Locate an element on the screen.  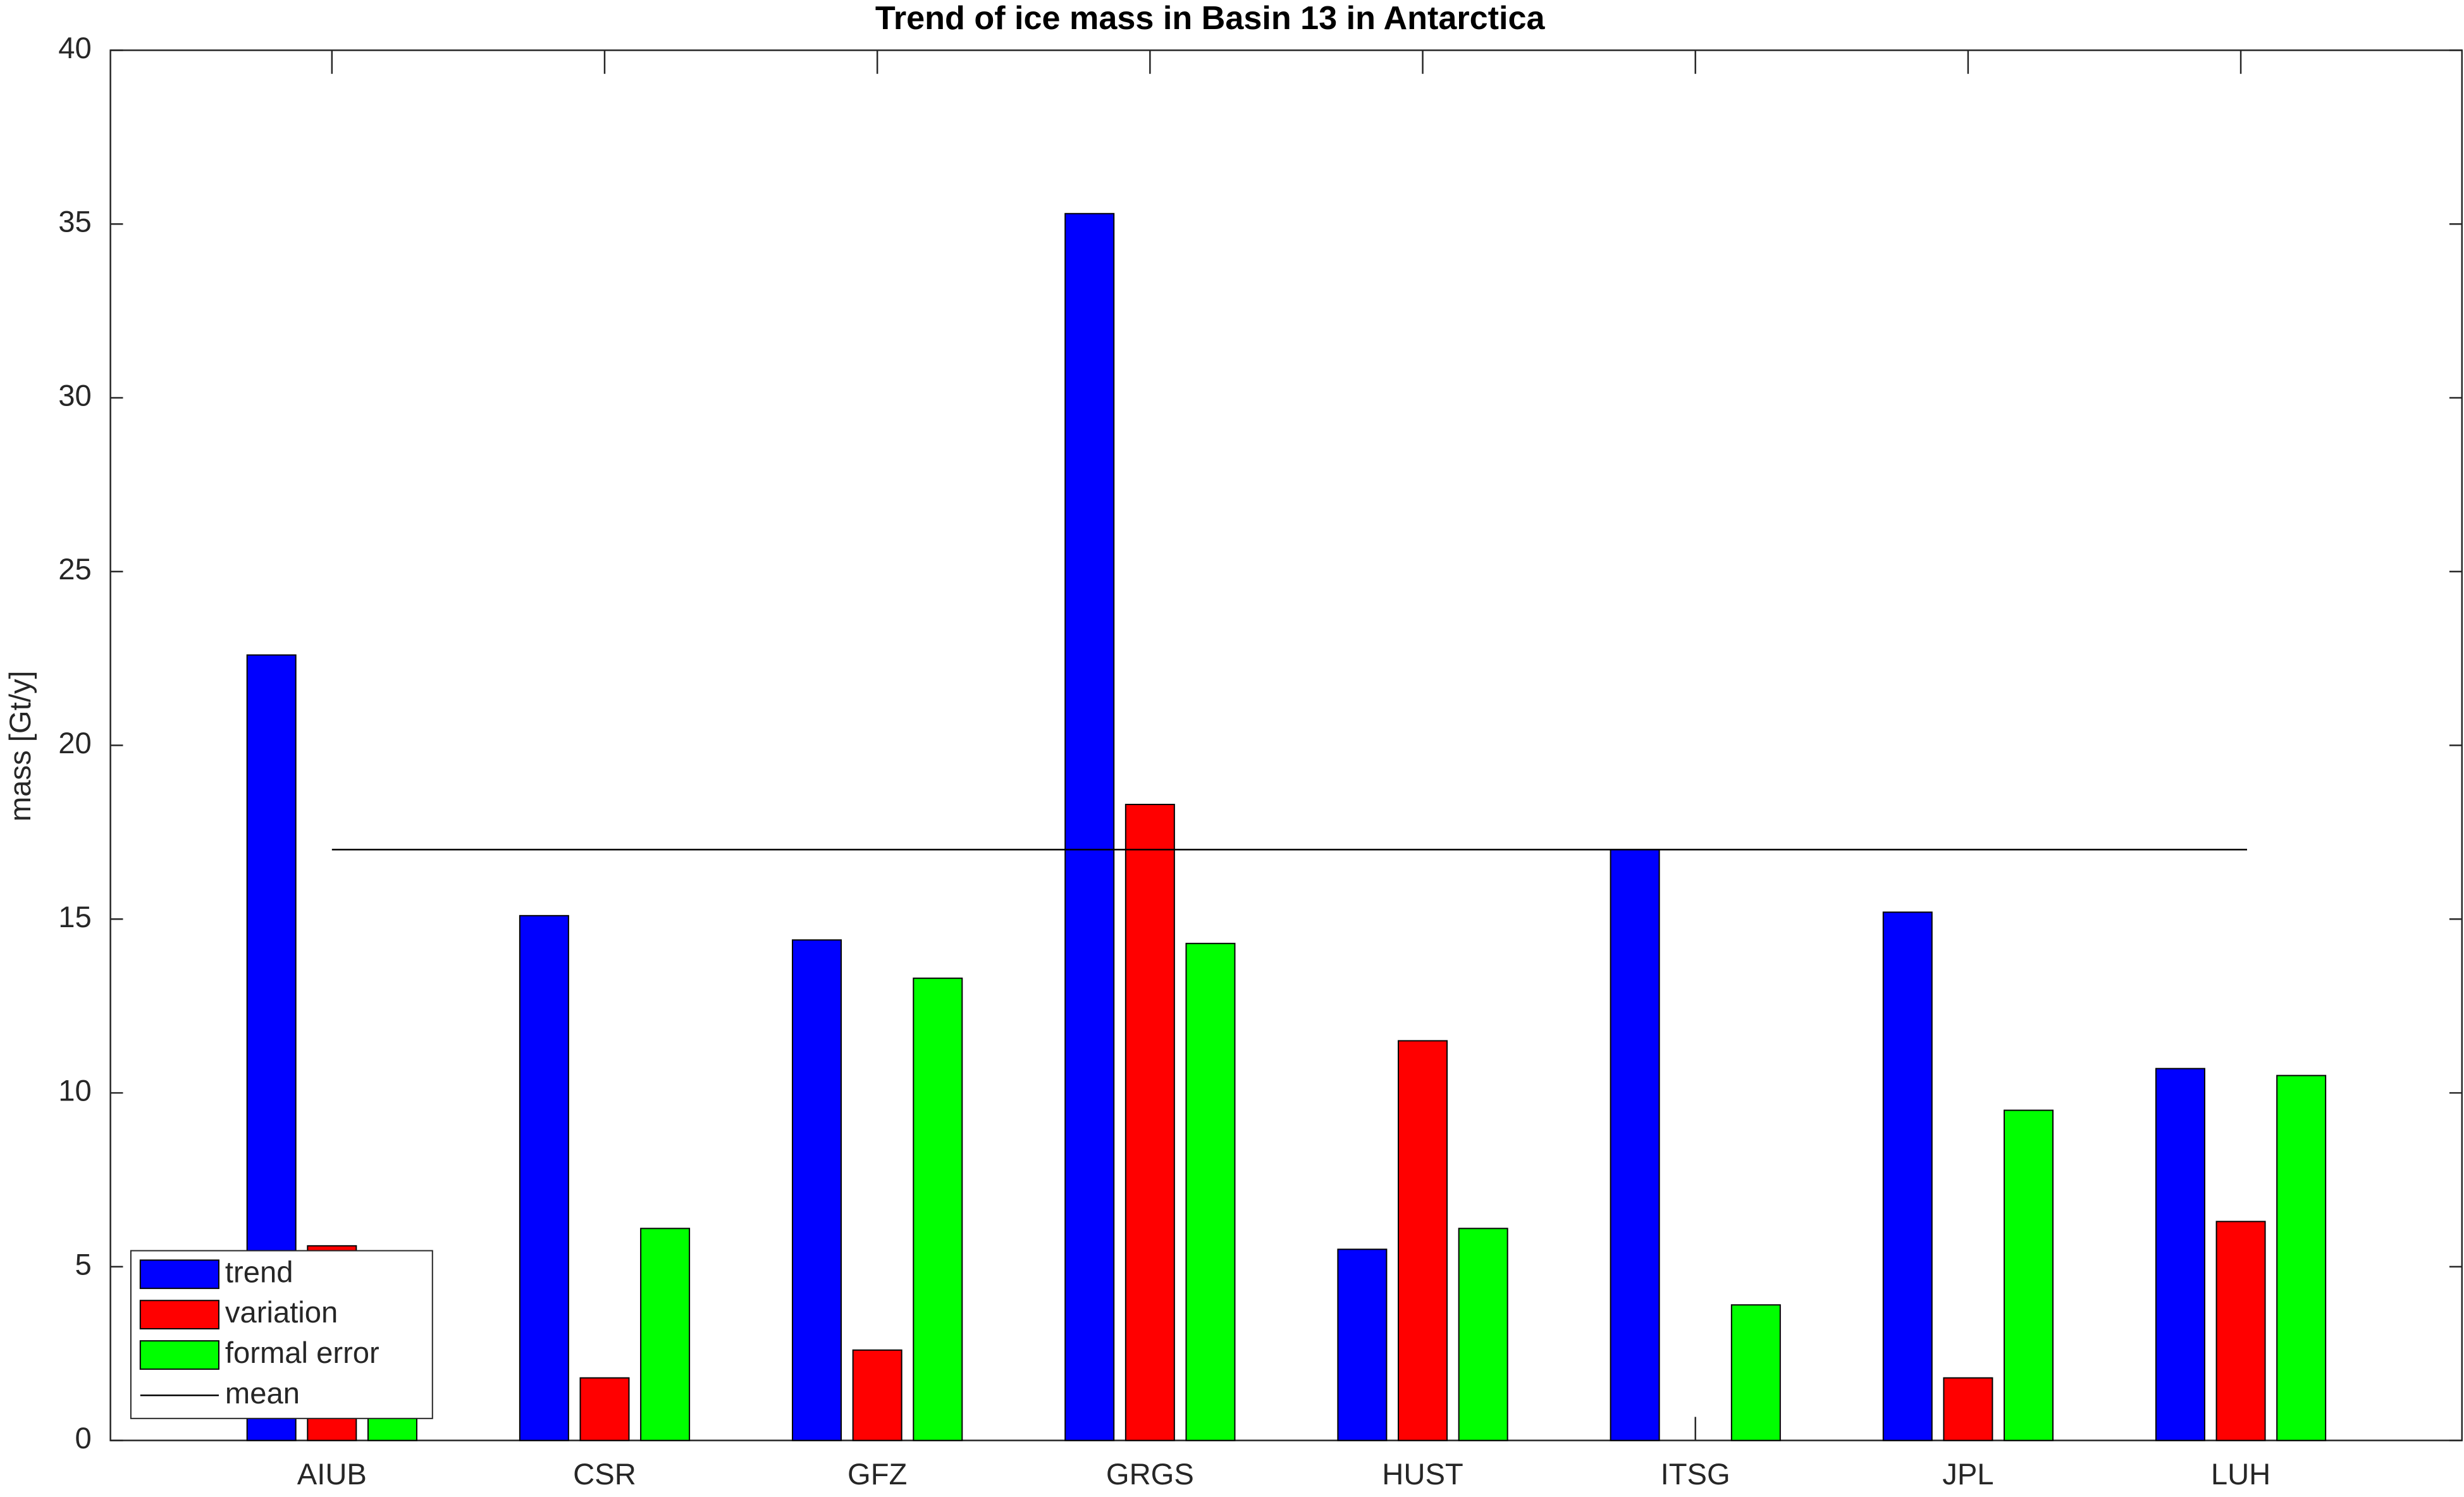
x-tick-label: GFZ is located at coordinates (877, 1474).